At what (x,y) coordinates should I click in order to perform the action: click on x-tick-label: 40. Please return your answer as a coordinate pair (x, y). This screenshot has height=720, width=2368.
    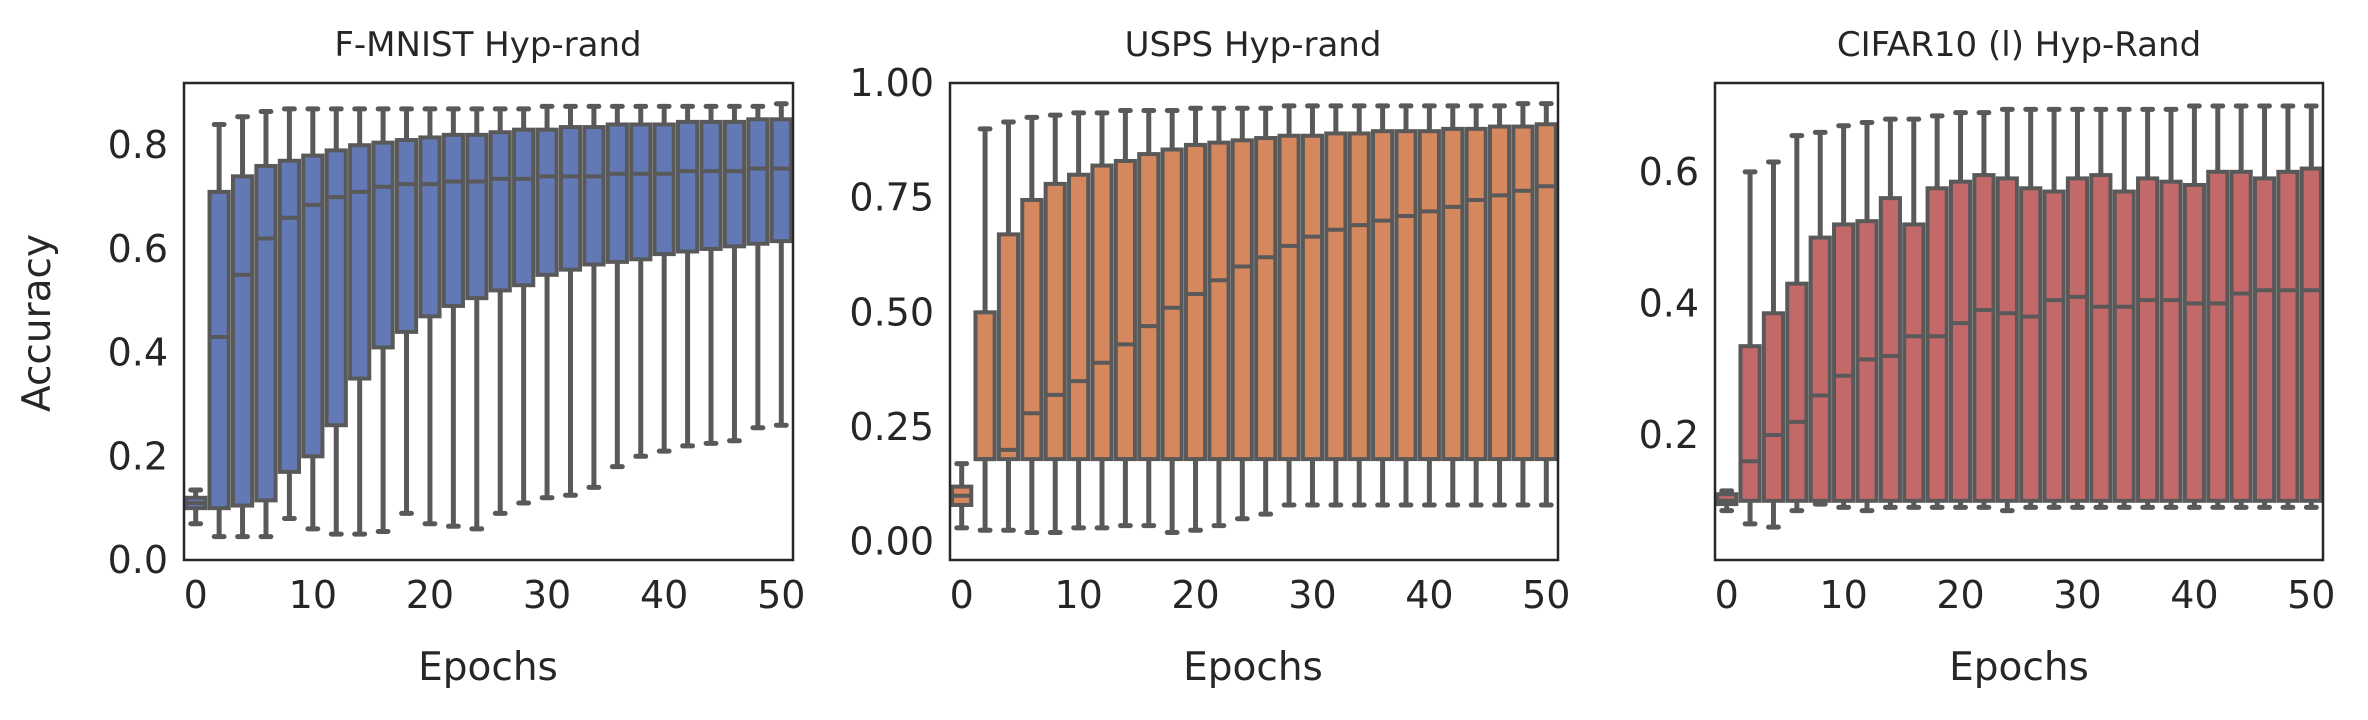
    Looking at the image, I should click on (664, 595).